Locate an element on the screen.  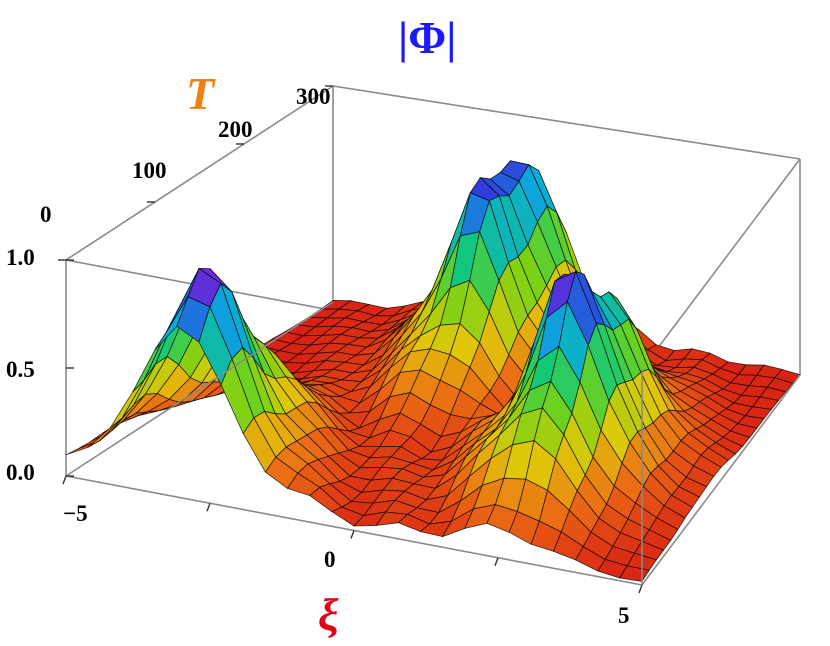
z-tick-label: 0.0 is located at coordinates (20, 472).